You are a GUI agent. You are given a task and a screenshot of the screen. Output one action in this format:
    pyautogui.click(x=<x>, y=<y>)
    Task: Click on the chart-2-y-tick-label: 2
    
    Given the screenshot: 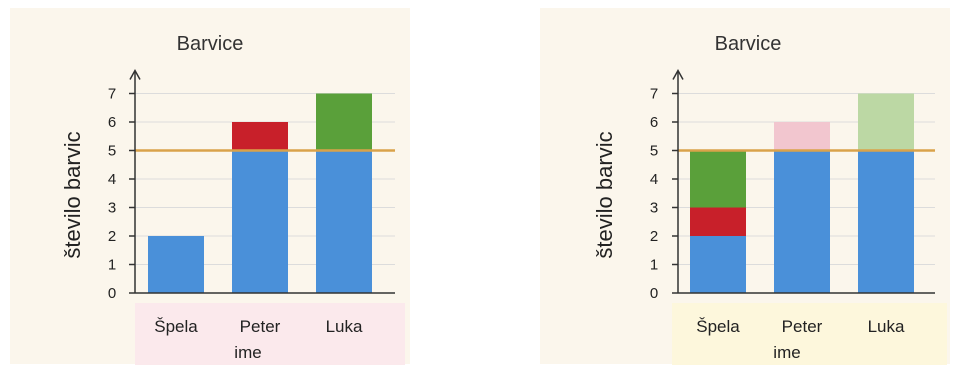 What is the action you would take?
    pyautogui.click(x=654, y=236)
    